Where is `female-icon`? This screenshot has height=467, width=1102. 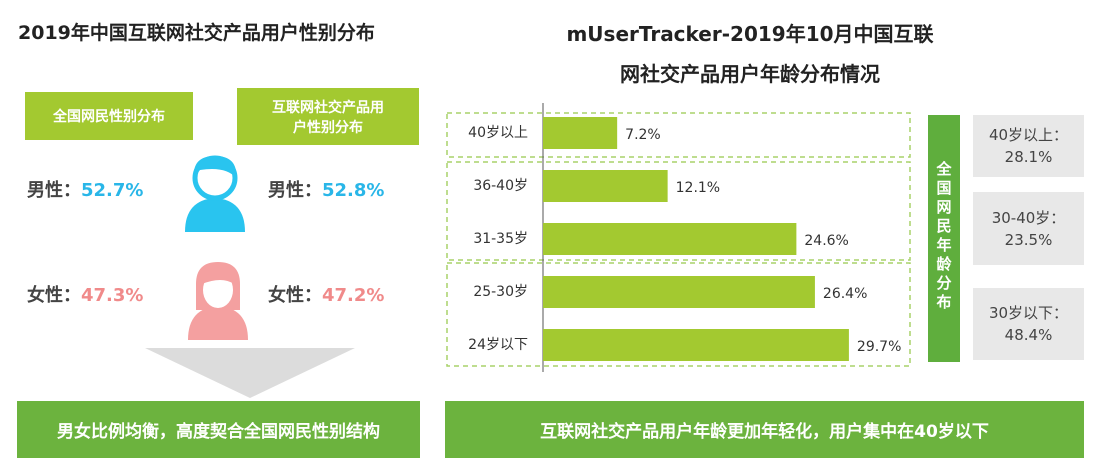
female-icon is located at coordinates (218, 301).